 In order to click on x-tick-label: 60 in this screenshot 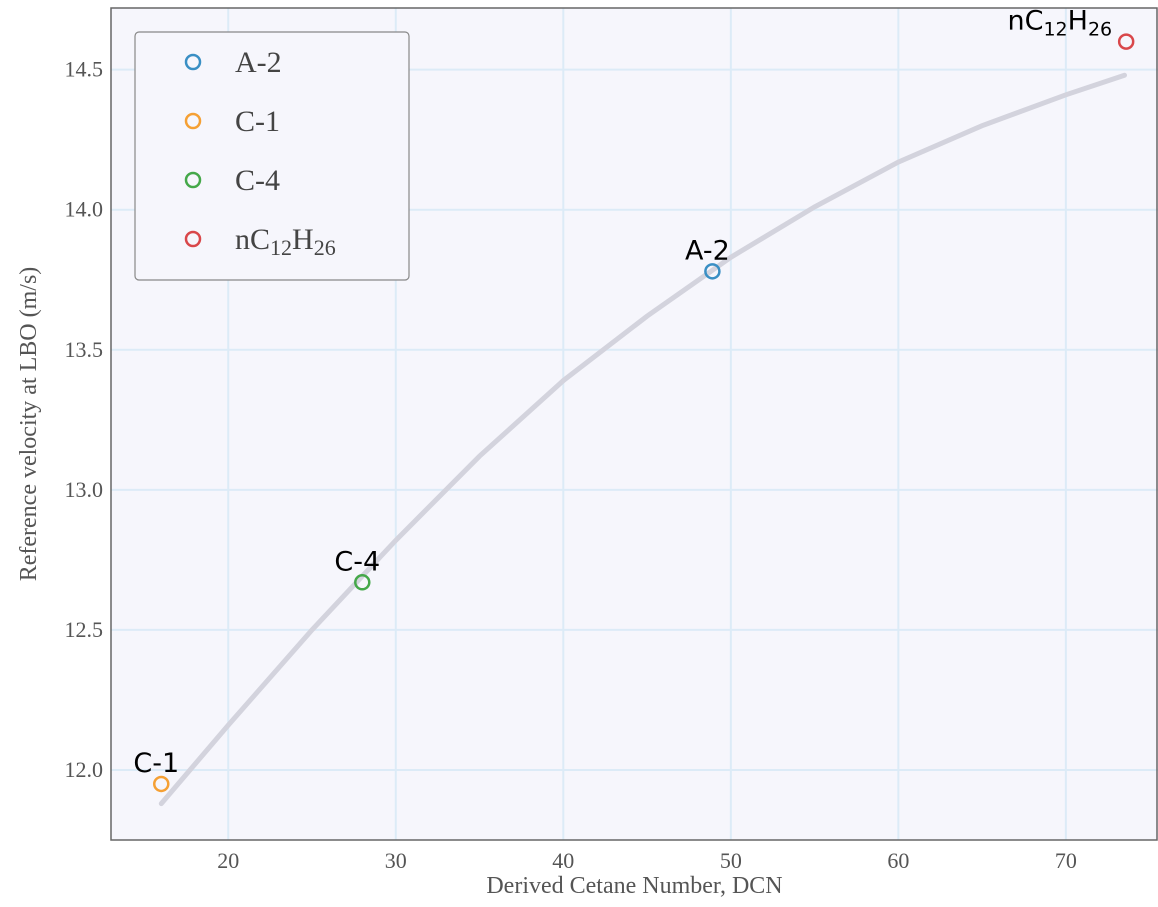, I will do `click(898, 860)`.